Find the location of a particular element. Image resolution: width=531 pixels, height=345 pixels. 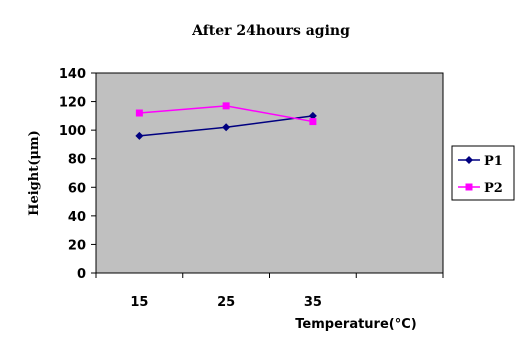

y-tick-label: 20 is located at coordinates (77, 245).